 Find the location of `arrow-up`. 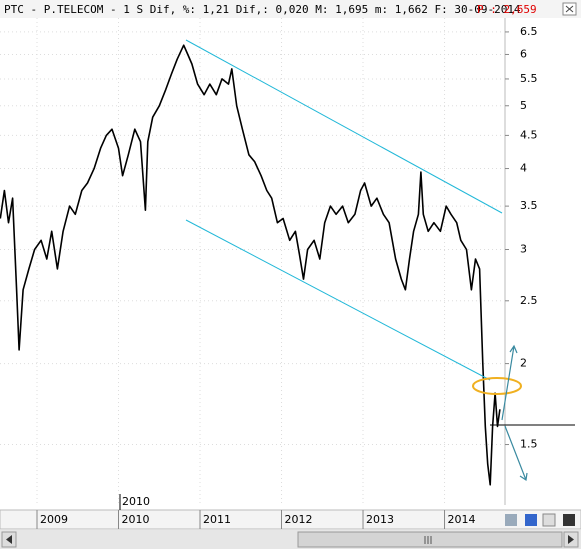

arrow-up is located at coordinates (509, 382).